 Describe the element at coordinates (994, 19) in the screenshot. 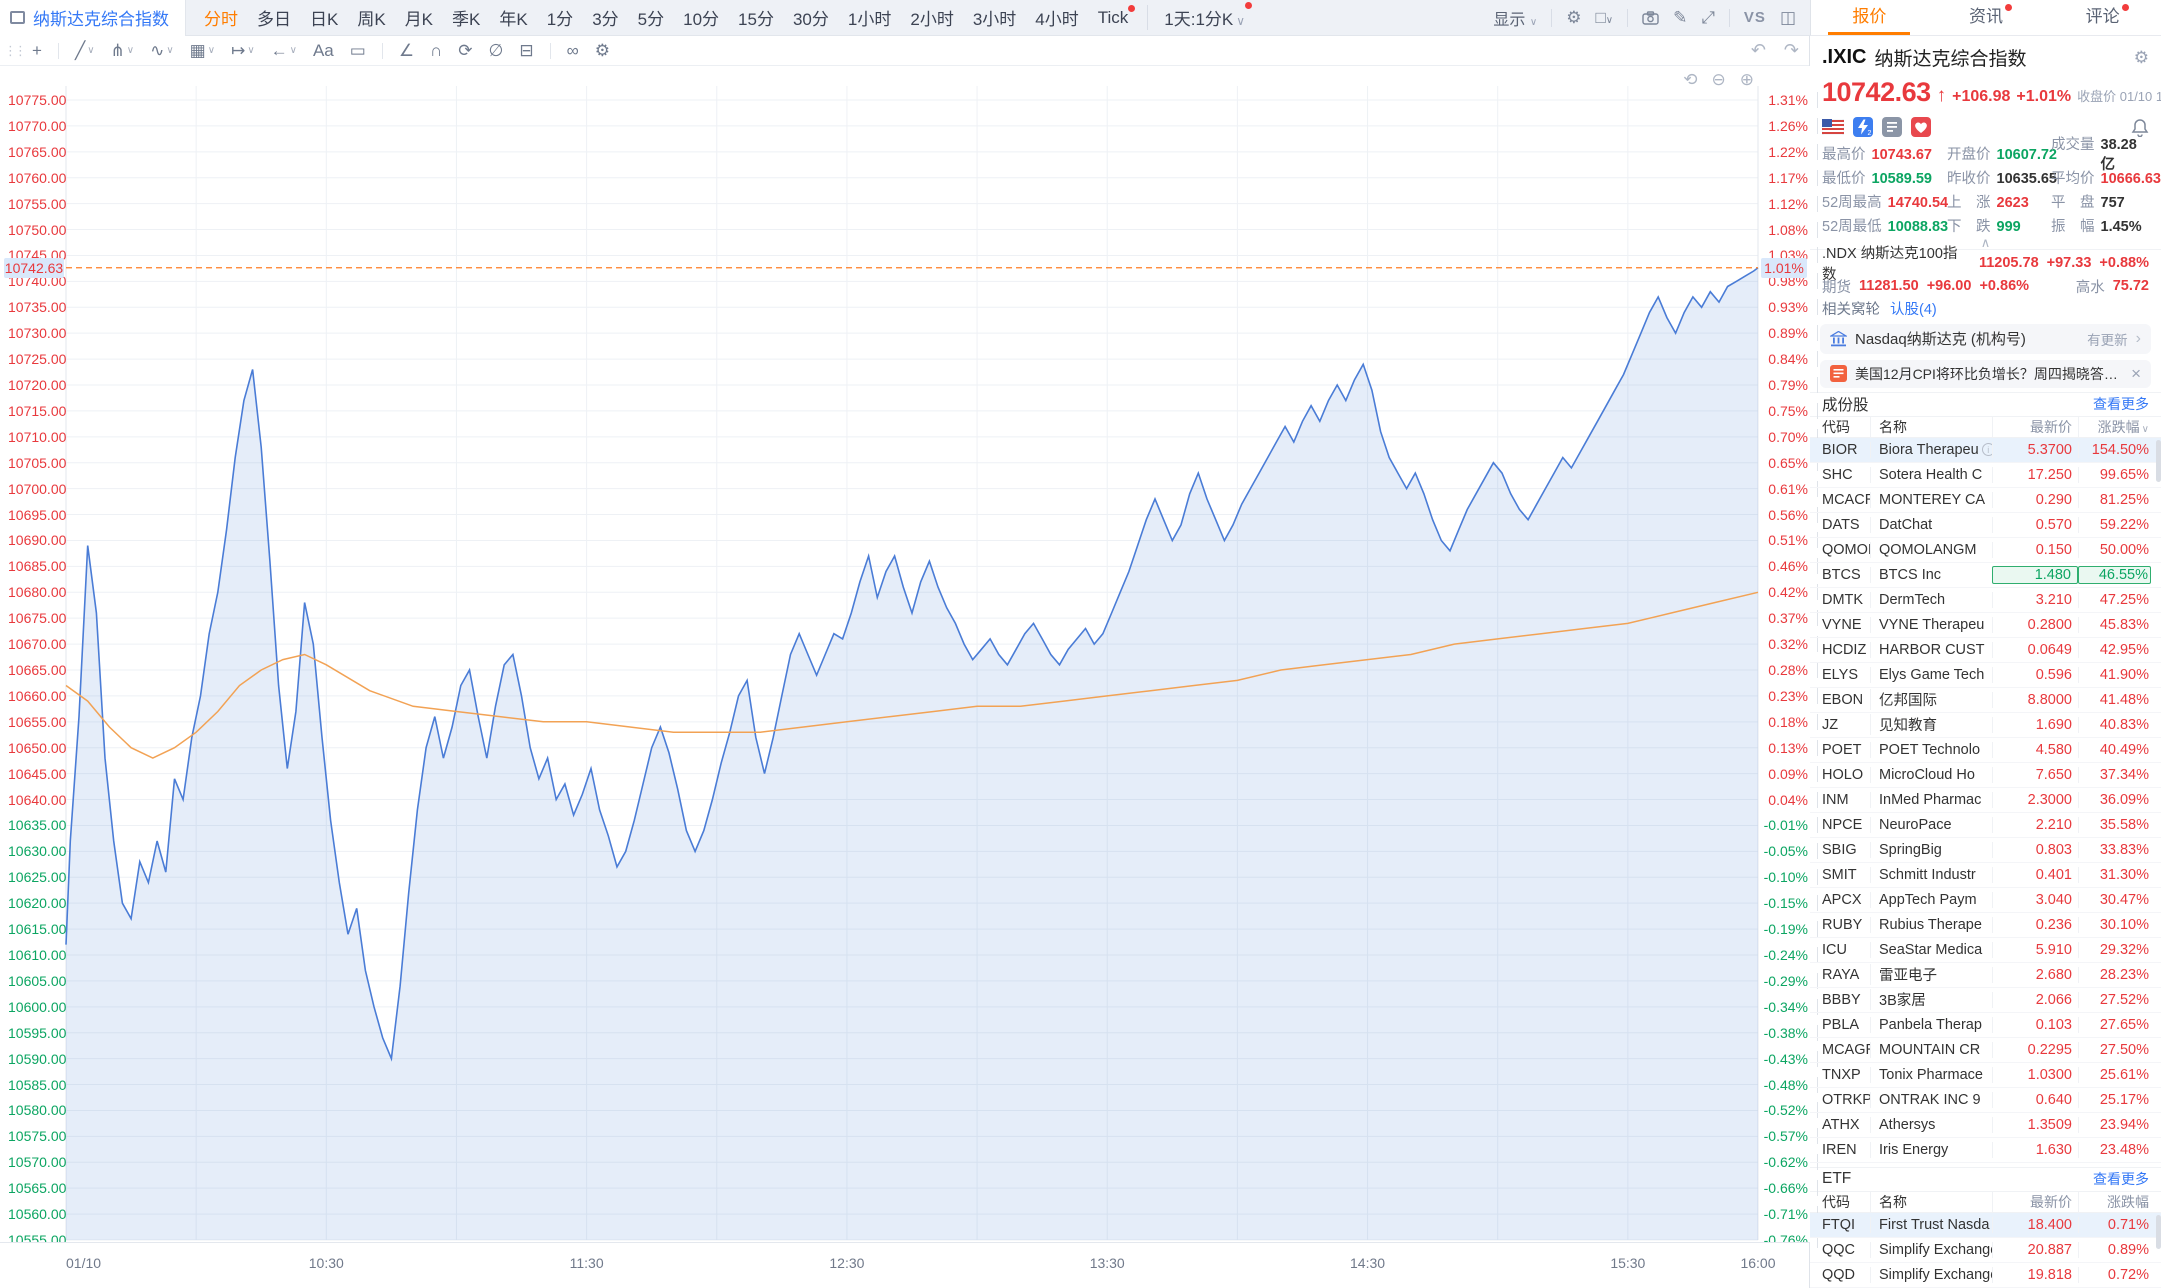

I see `period-3小时: 3小时` at that location.